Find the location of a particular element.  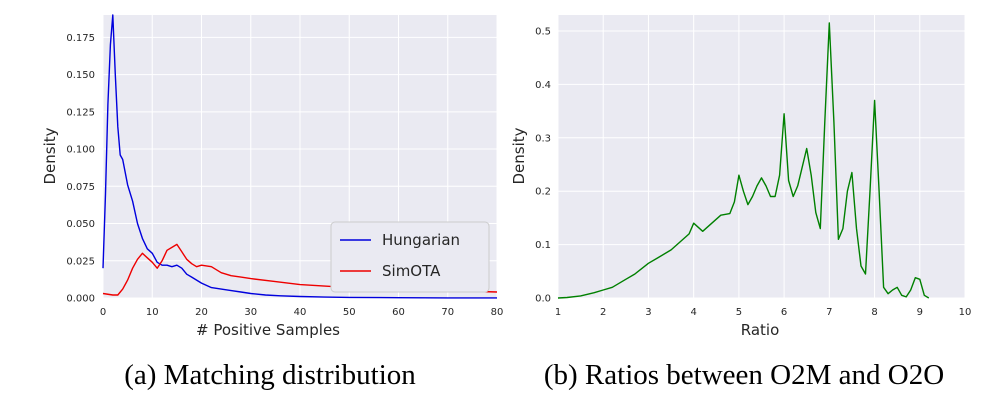

x-tick-label: 0 is located at coordinates (103, 312).